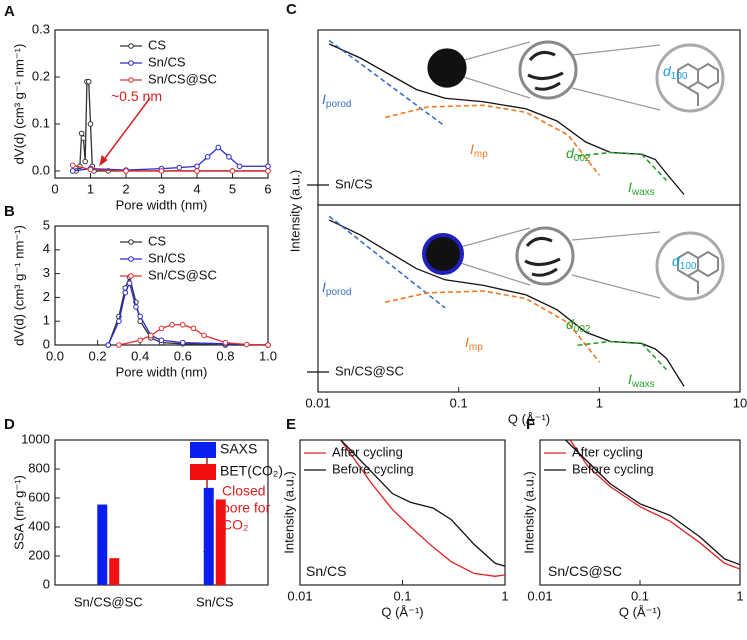 This screenshot has height=640, width=747. Describe the element at coordinates (481, 154) in the screenshot. I see `annotation-sub: mp` at that location.